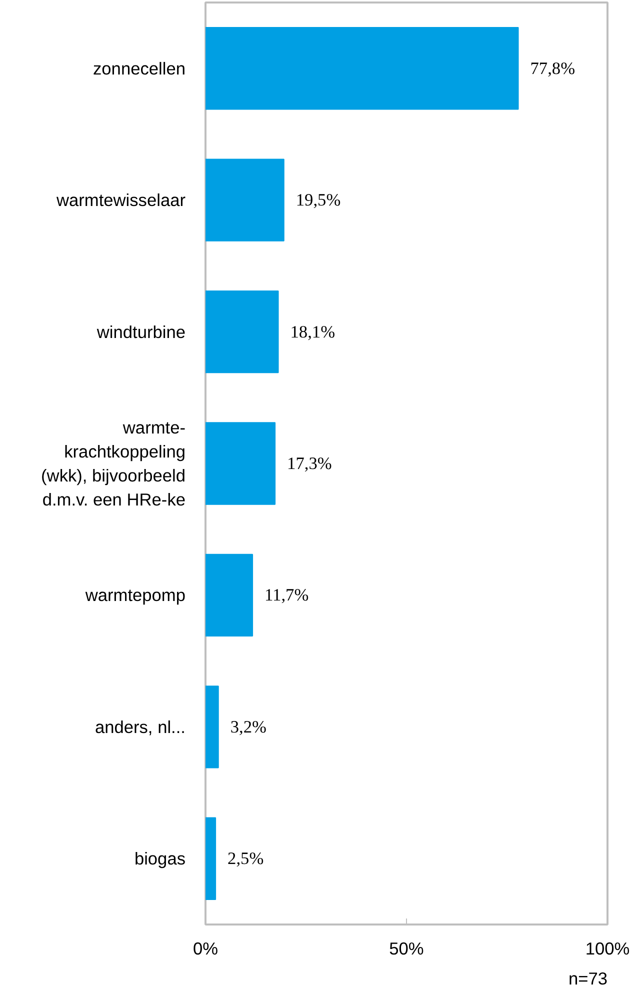  What do you see at coordinates (141, 332) in the screenshot?
I see `y-tick-label: windturbine` at bounding box center [141, 332].